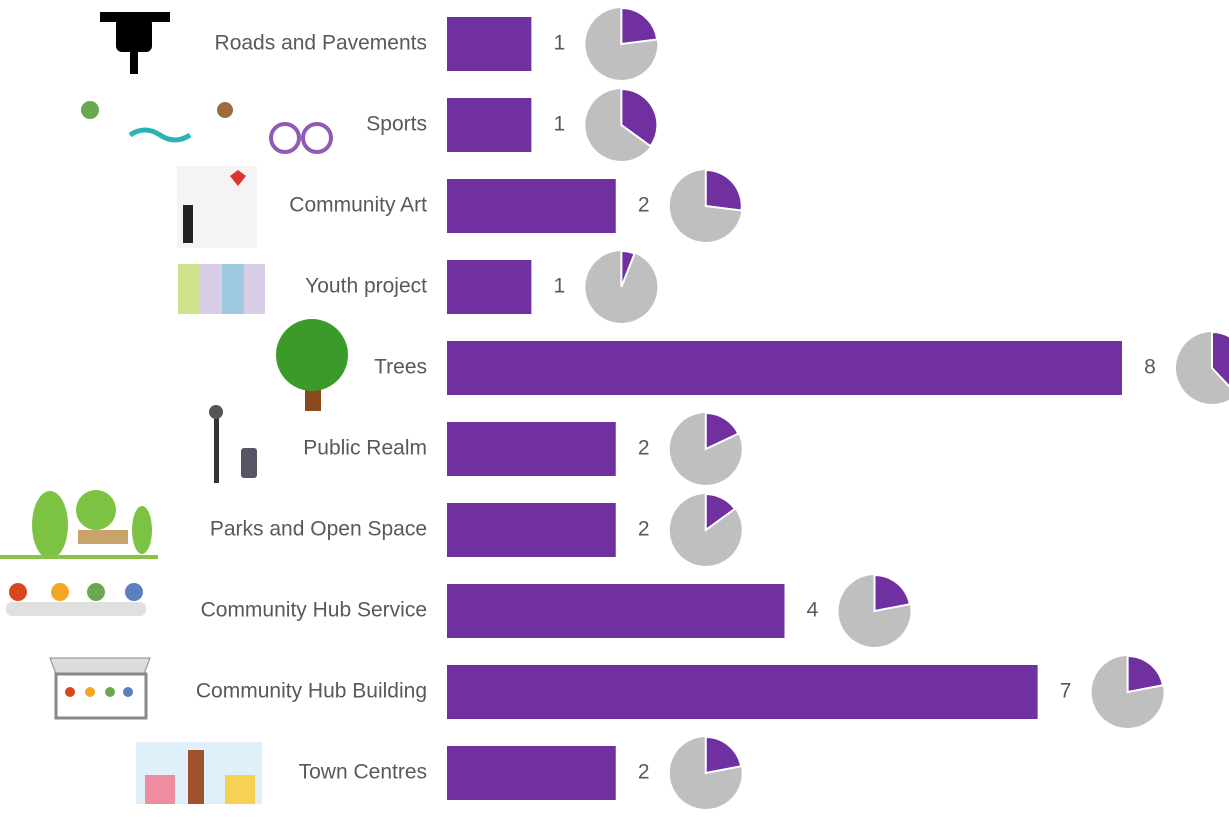  Describe the element at coordinates (1150, 367) in the screenshot. I see `value-label: 8` at that location.